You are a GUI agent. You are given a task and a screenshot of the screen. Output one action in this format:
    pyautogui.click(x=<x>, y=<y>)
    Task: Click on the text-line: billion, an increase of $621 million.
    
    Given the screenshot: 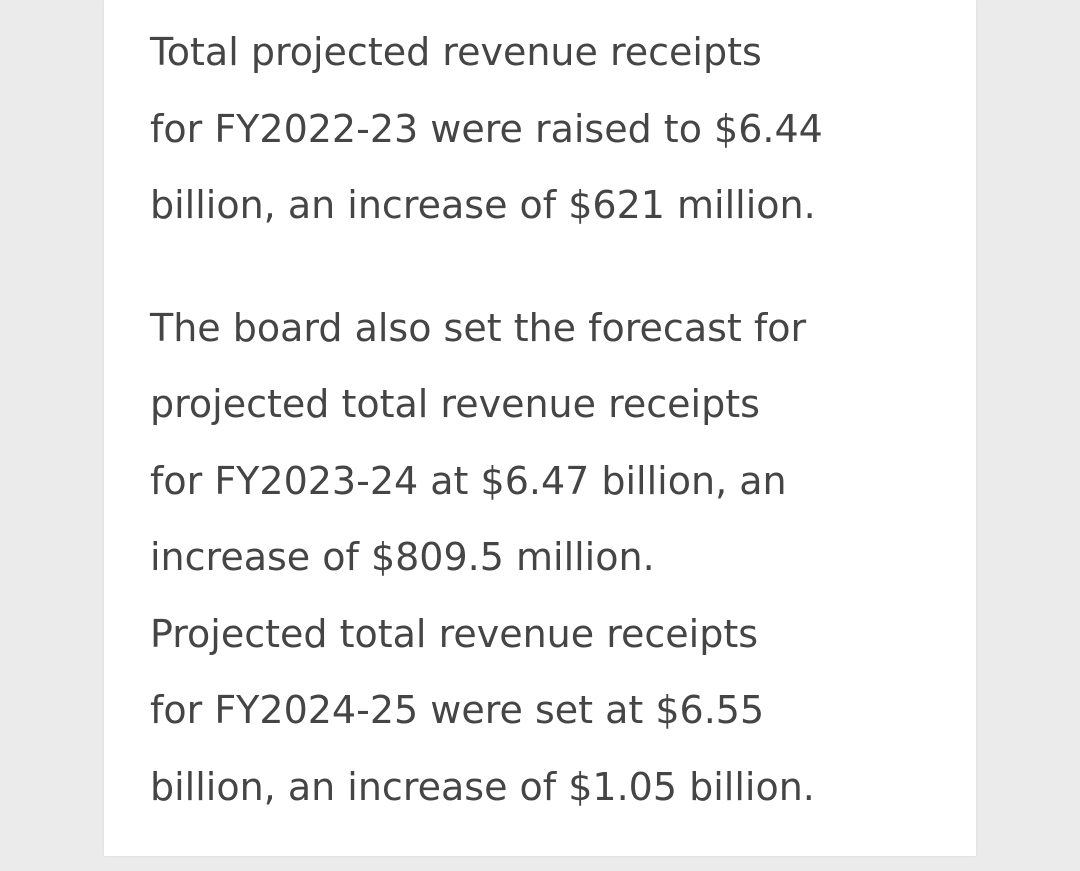 What is the action you would take?
    pyautogui.click(x=483, y=205)
    